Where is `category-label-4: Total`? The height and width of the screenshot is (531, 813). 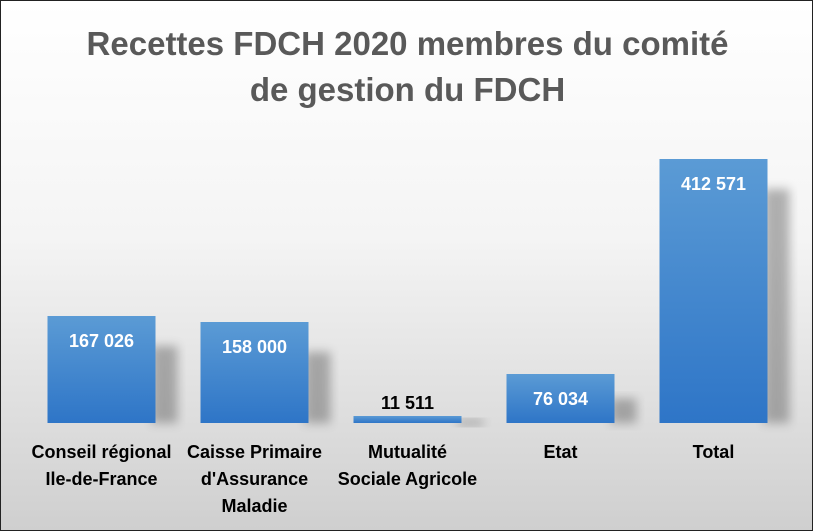
category-label-4: Total is located at coordinates (714, 452).